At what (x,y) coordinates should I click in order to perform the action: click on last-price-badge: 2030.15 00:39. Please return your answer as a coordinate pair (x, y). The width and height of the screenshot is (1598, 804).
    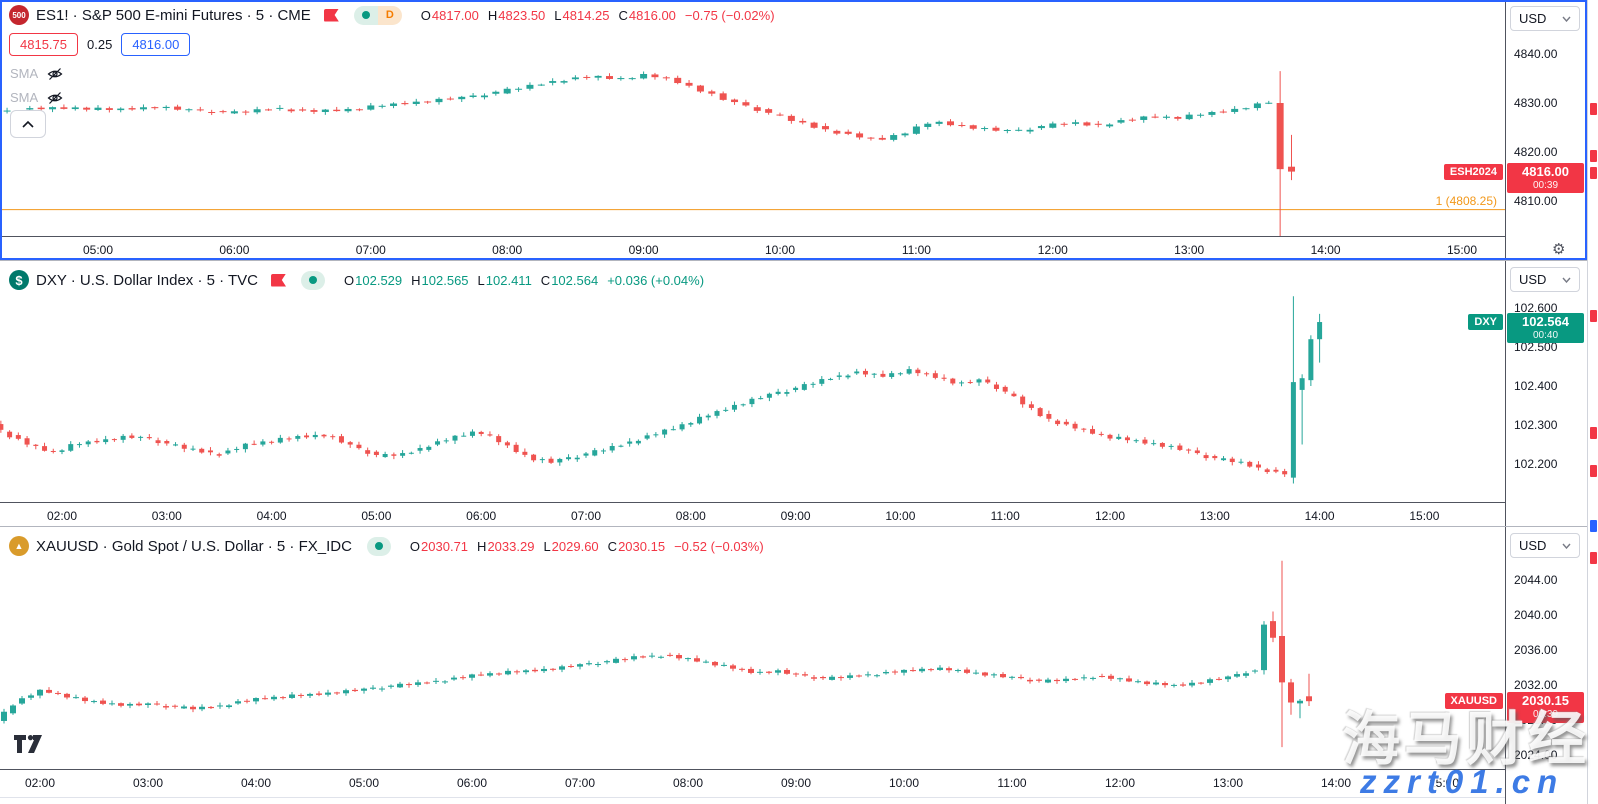
    Looking at the image, I should click on (1545, 707).